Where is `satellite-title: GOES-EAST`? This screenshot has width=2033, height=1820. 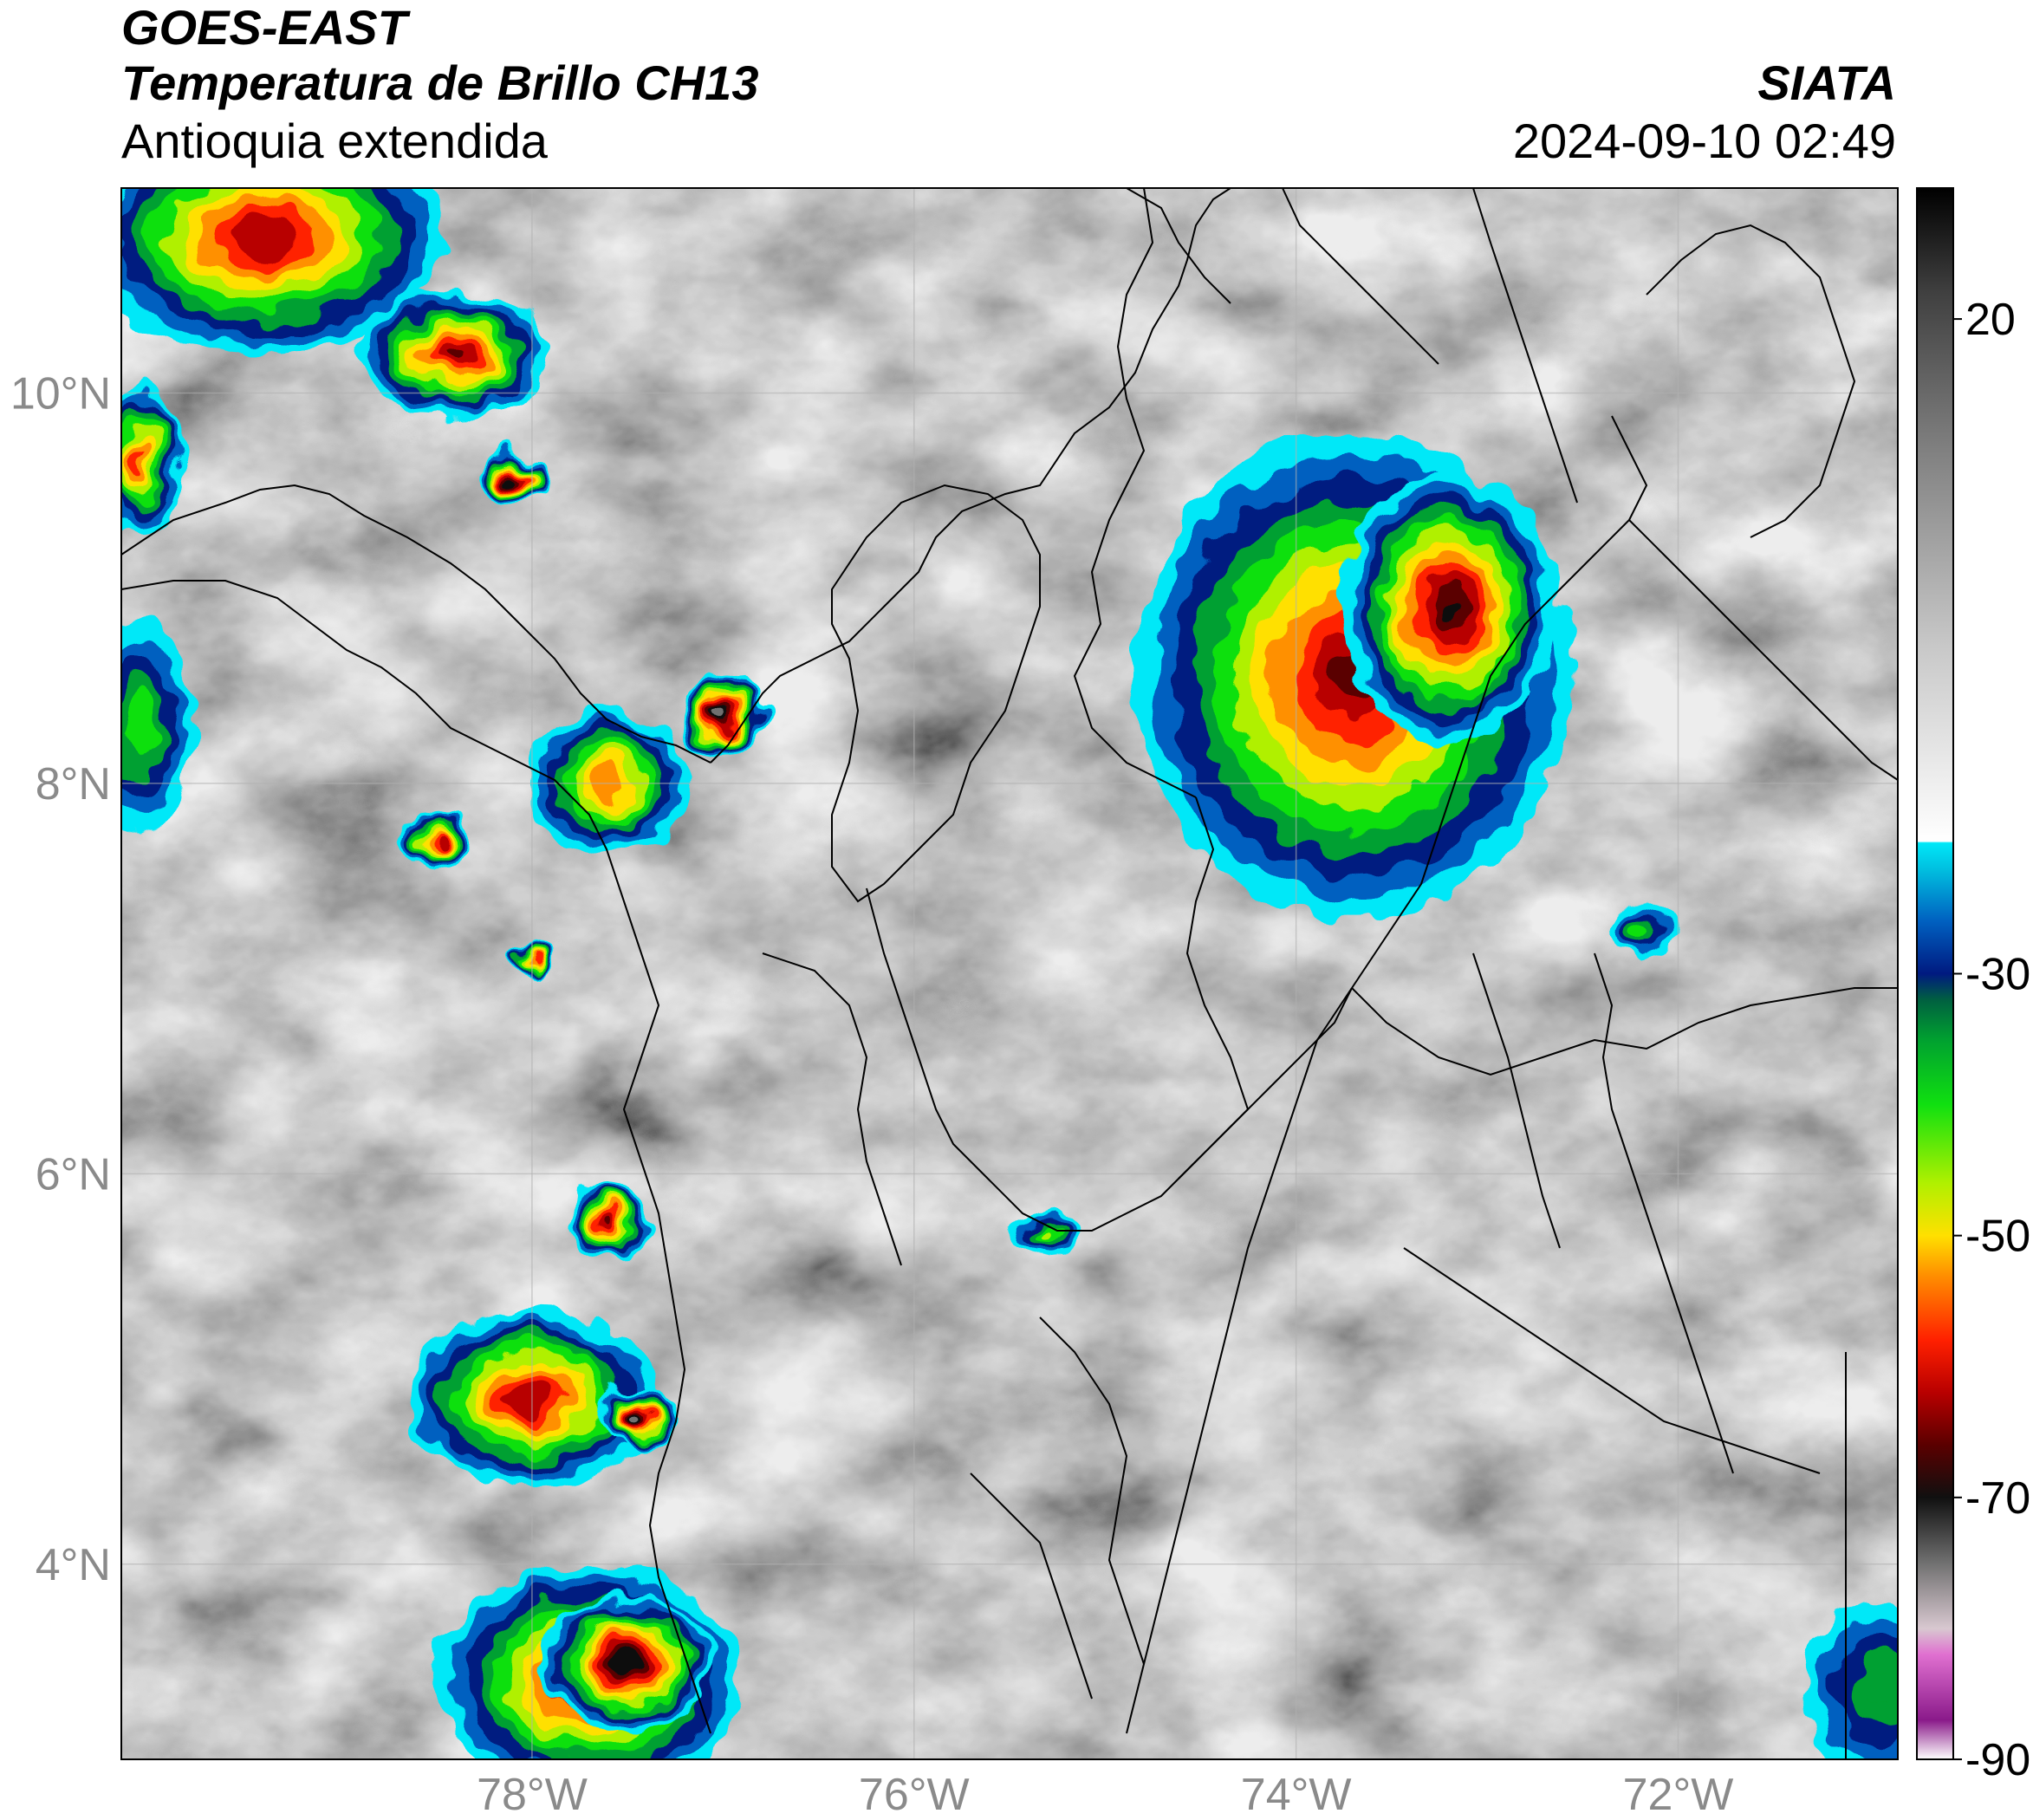
satellite-title: GOES-EAST is located at coordinates (264, 27).